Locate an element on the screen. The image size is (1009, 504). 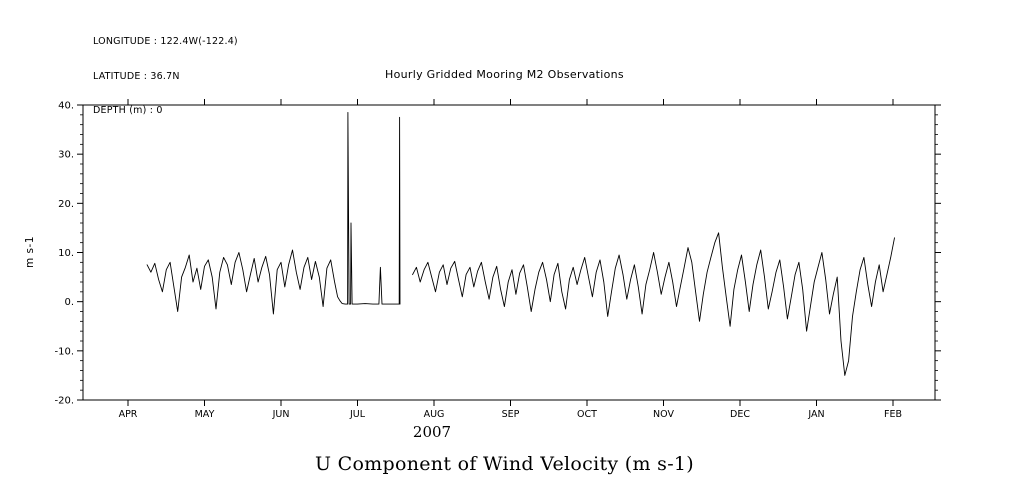
x-tick-label: FEB is located at coordinates (893, 414).